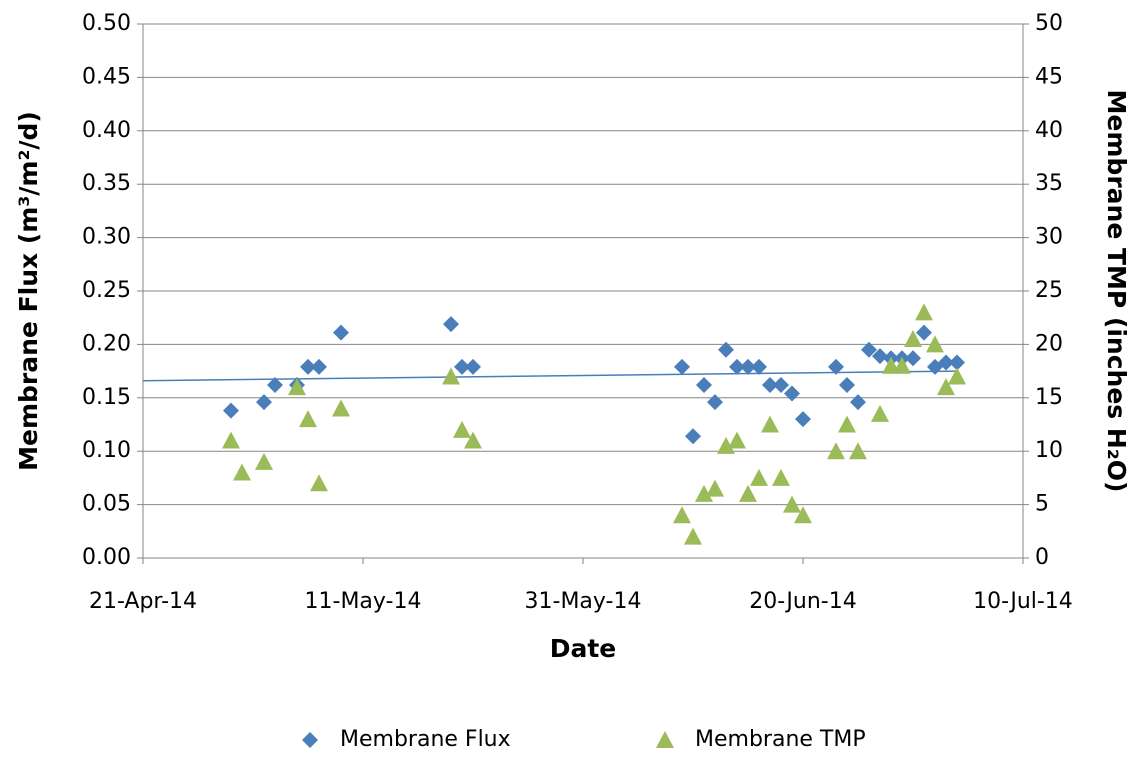 The height and width of the screenshot is (757, 1138). Describe the element at coordinates (583, 601) in the screenshot. I see `x-tick-label: 31-May-14` at that location.